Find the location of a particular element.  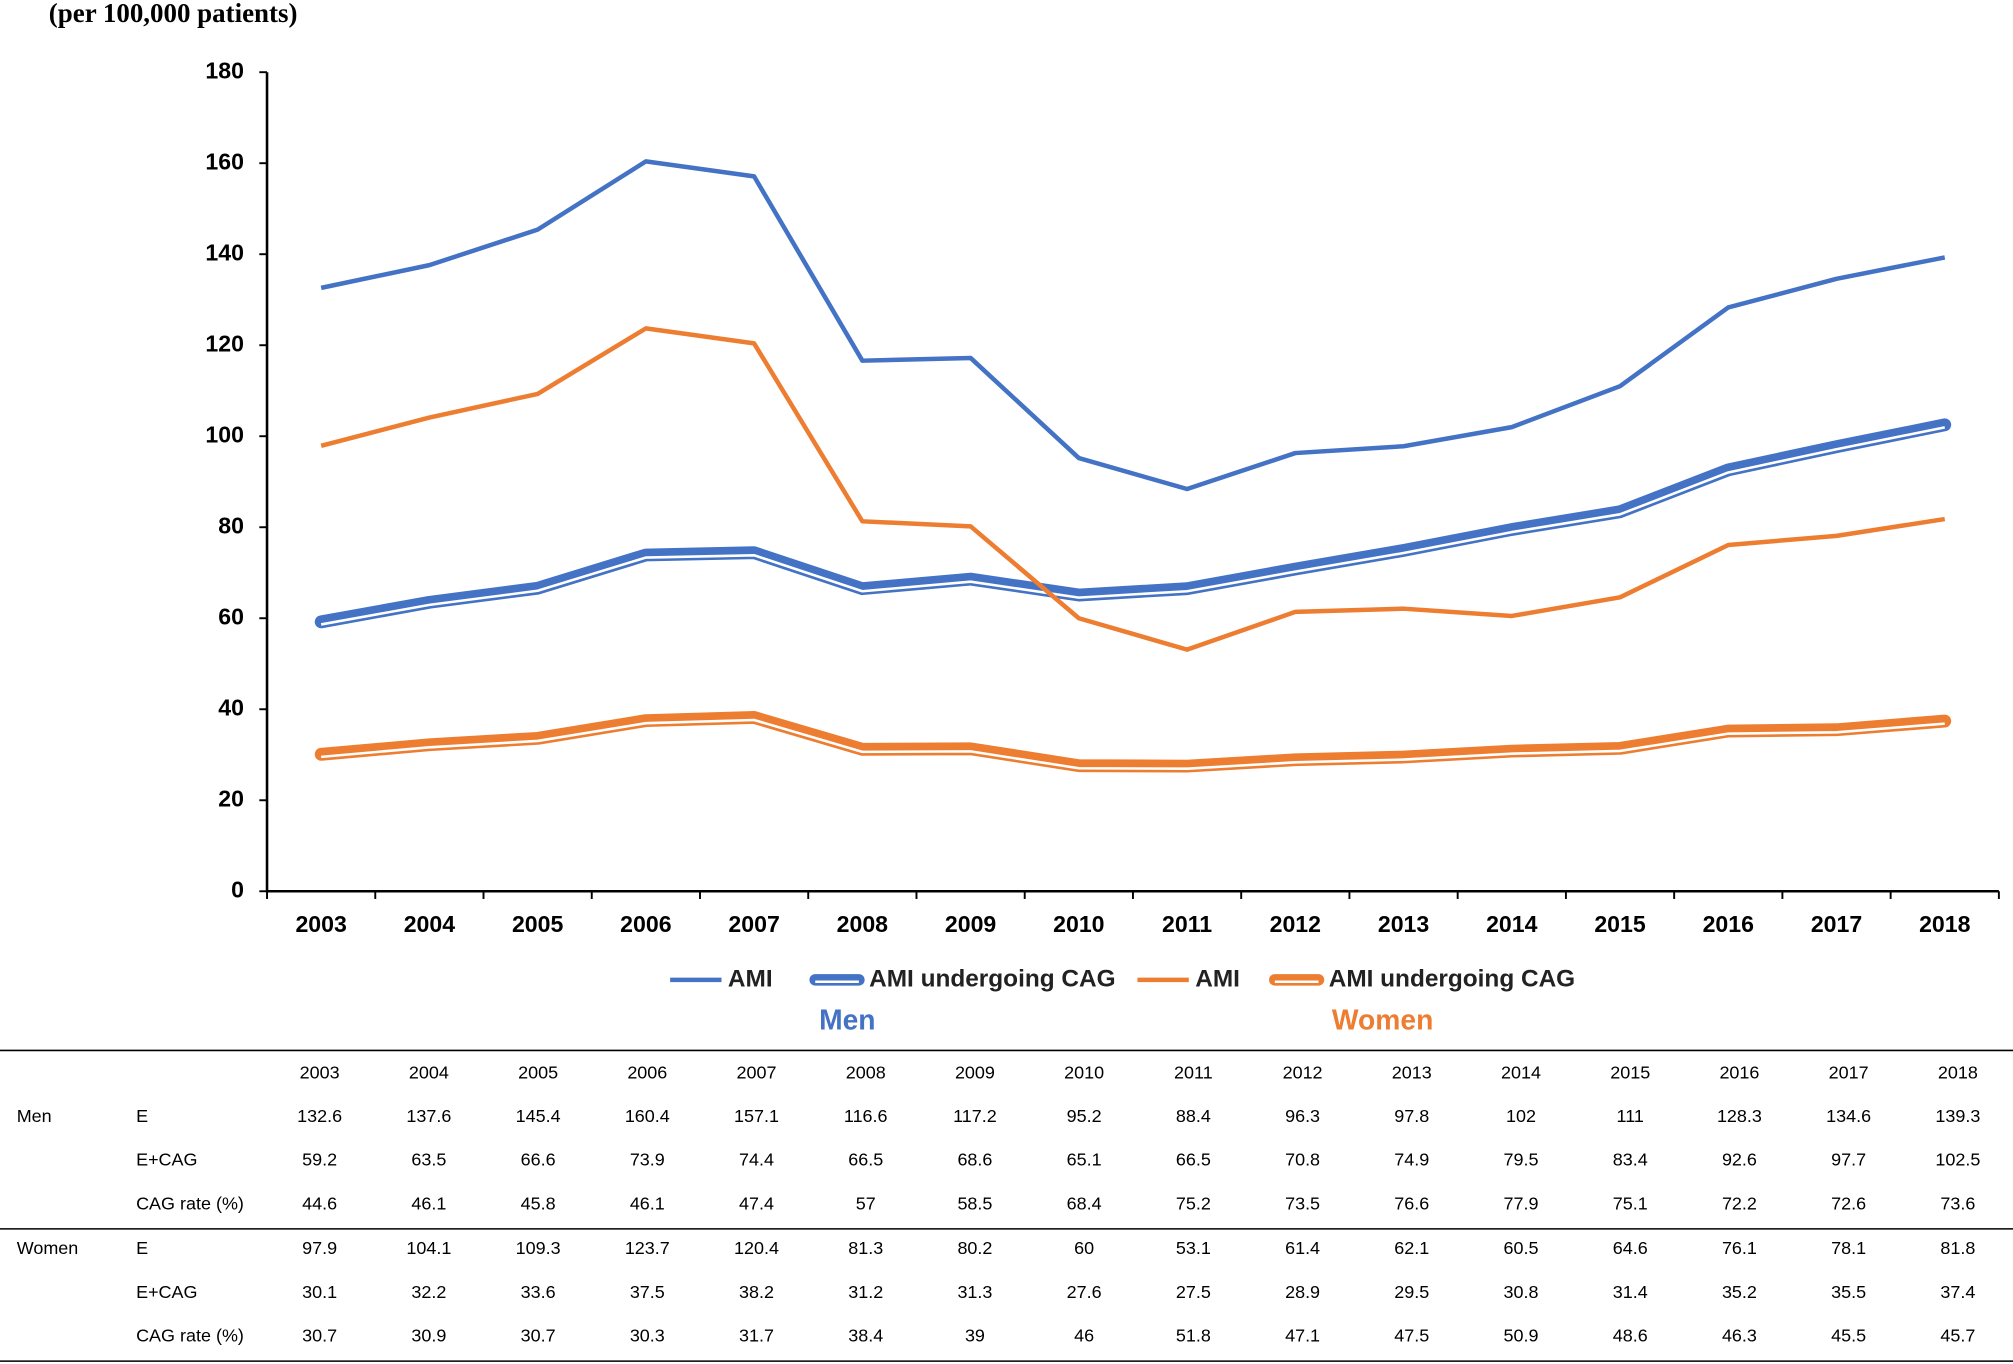

y-axis-label: (per 100,000 patients) is located at coordinates (173, 14).